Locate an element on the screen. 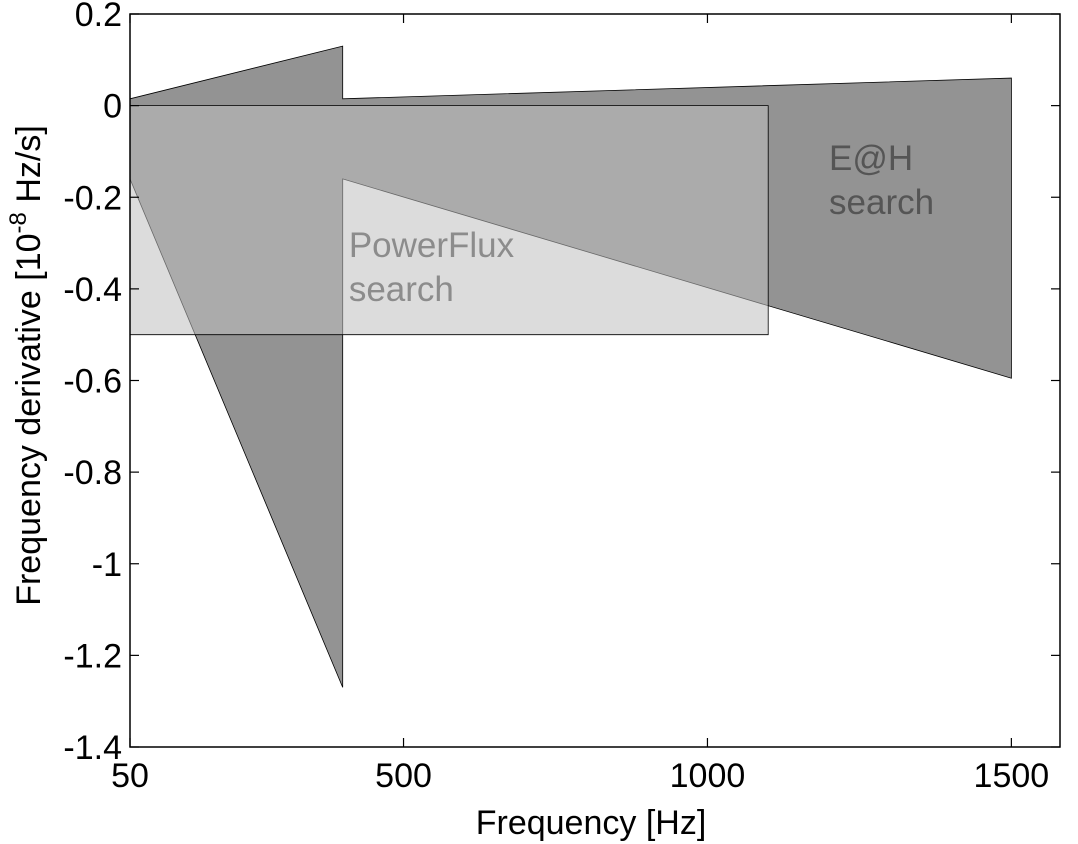 This screenshot has height=844, width=1078. y-tick-label: -1.2 is located at coordinates (92, 656).